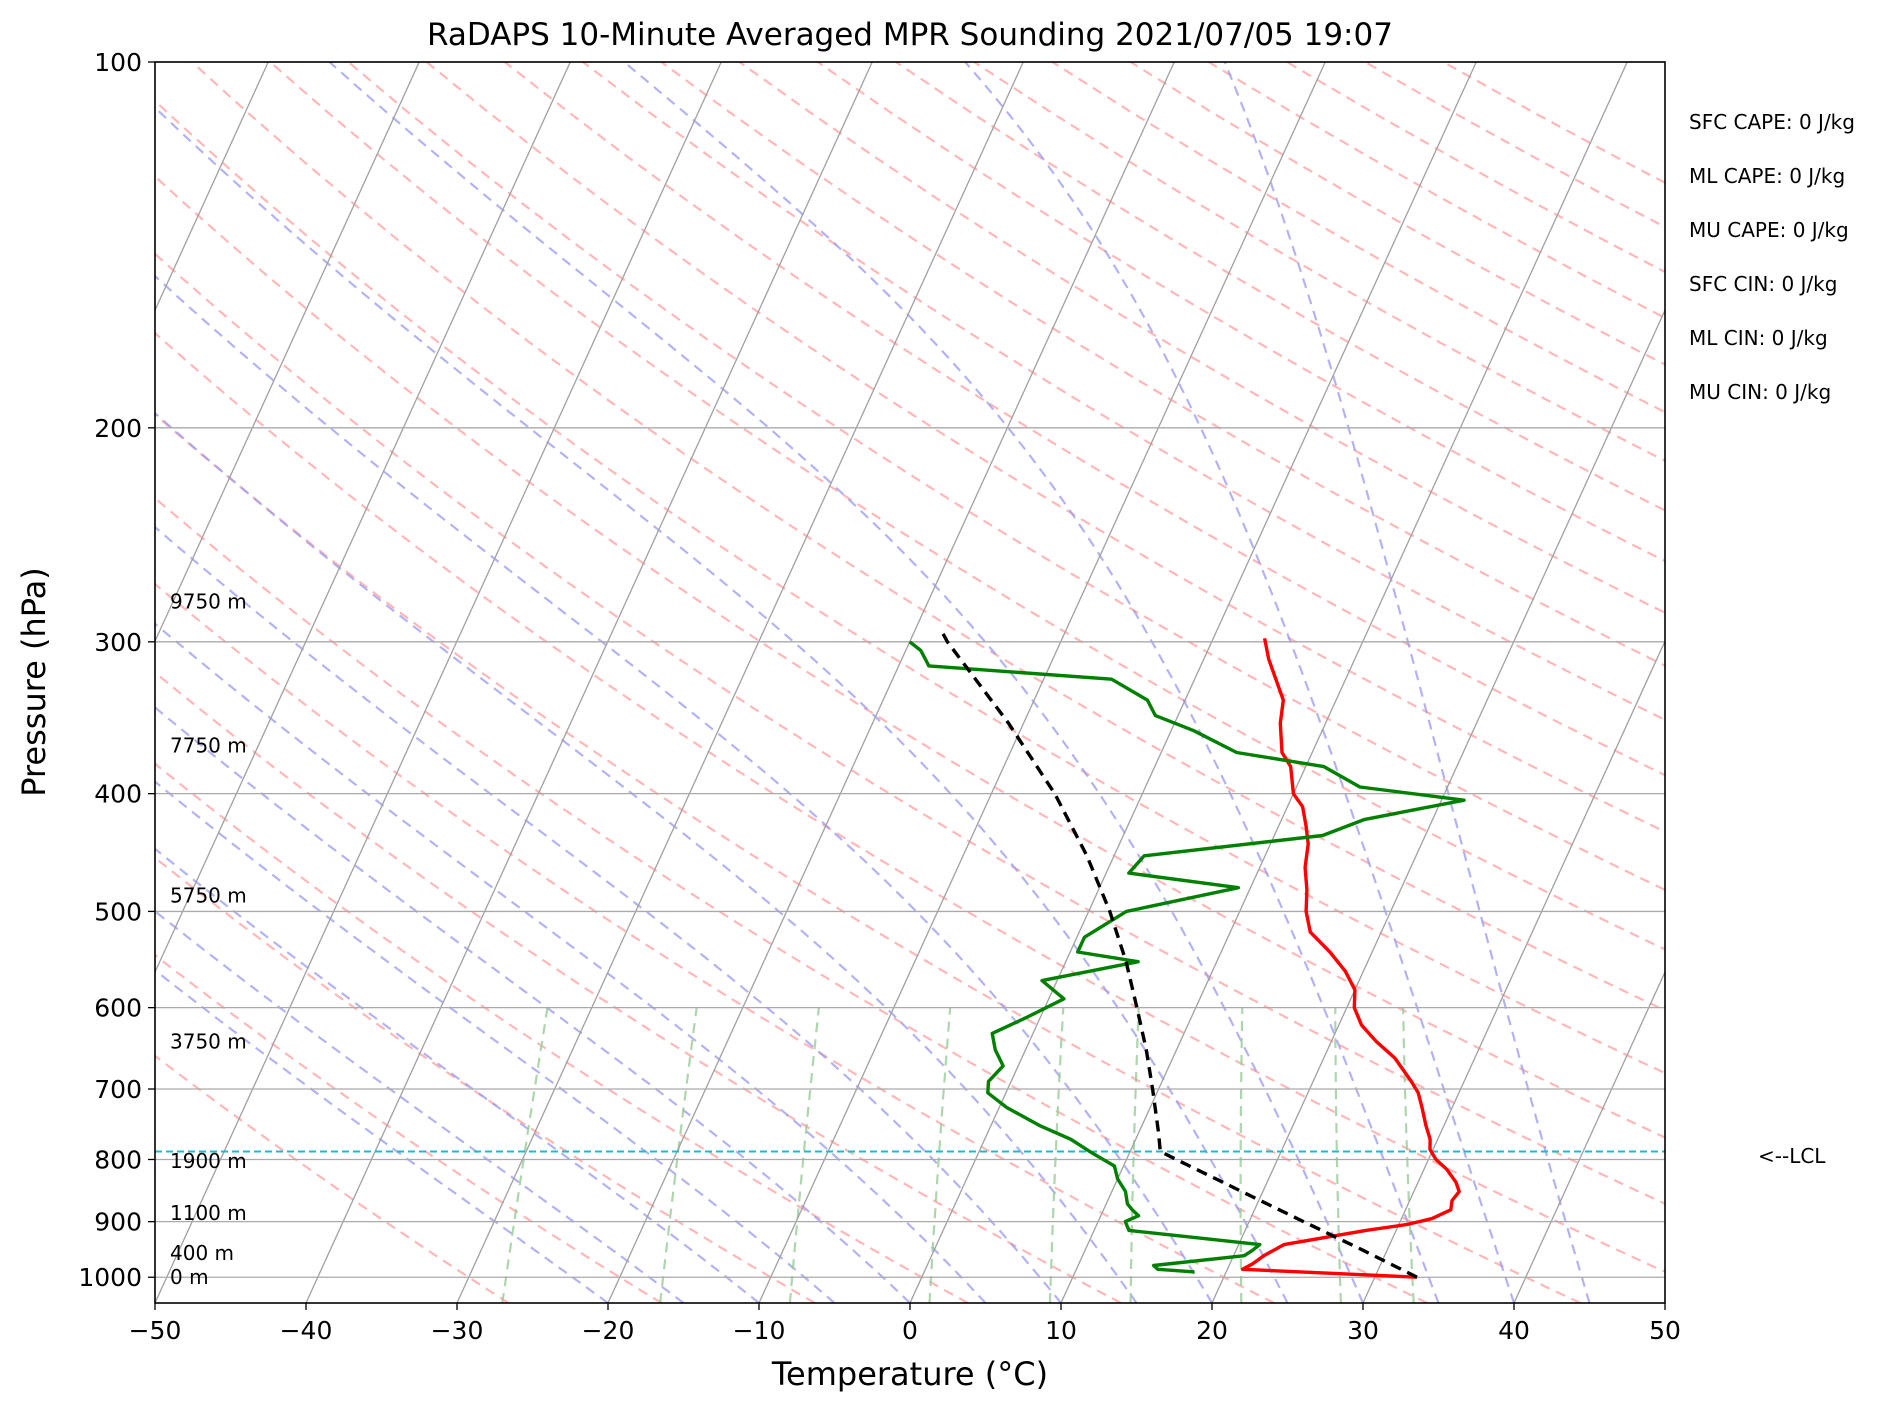 The width and height of the screenshot is (1882, 1406). I want to click on stability-index: MU CAPE: 0 J/kg, so click(1769, 230).